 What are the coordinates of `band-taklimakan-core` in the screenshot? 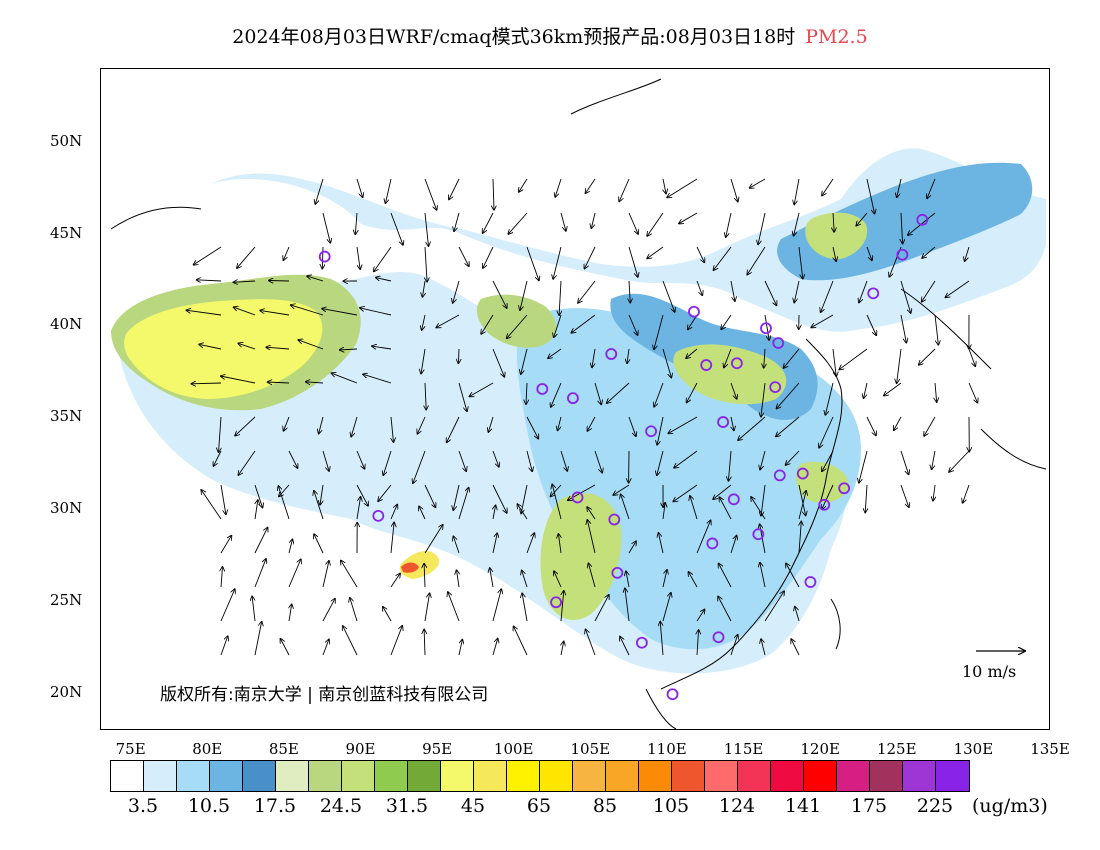 It's located at (223, 349).